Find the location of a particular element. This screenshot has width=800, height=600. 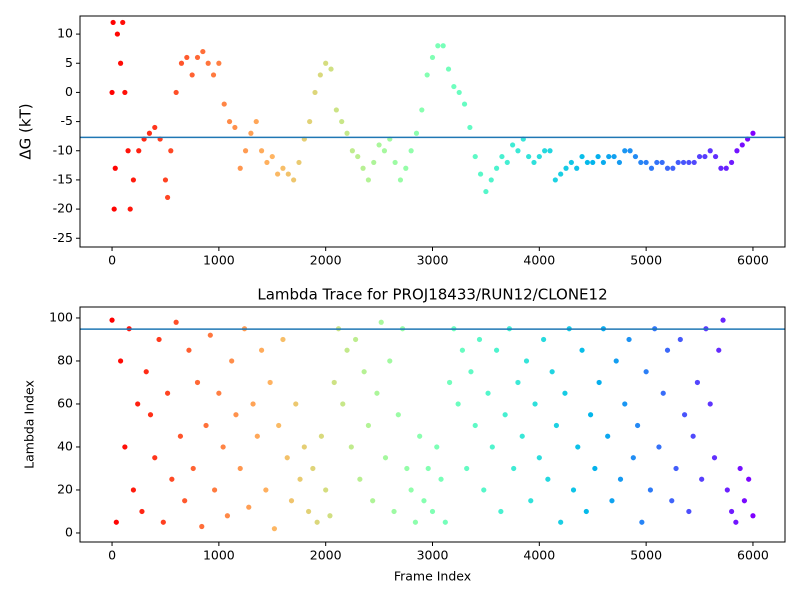

y-tick-label: 40 is located at coordinates (65, 445).